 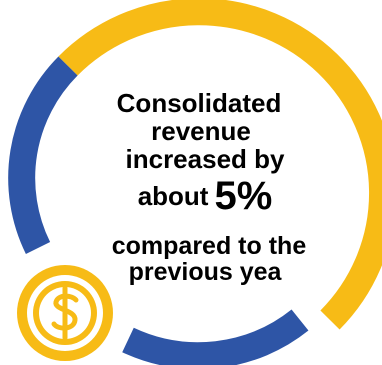 I want to click on headline-line-2: revenue, so click(x=201, y=131).